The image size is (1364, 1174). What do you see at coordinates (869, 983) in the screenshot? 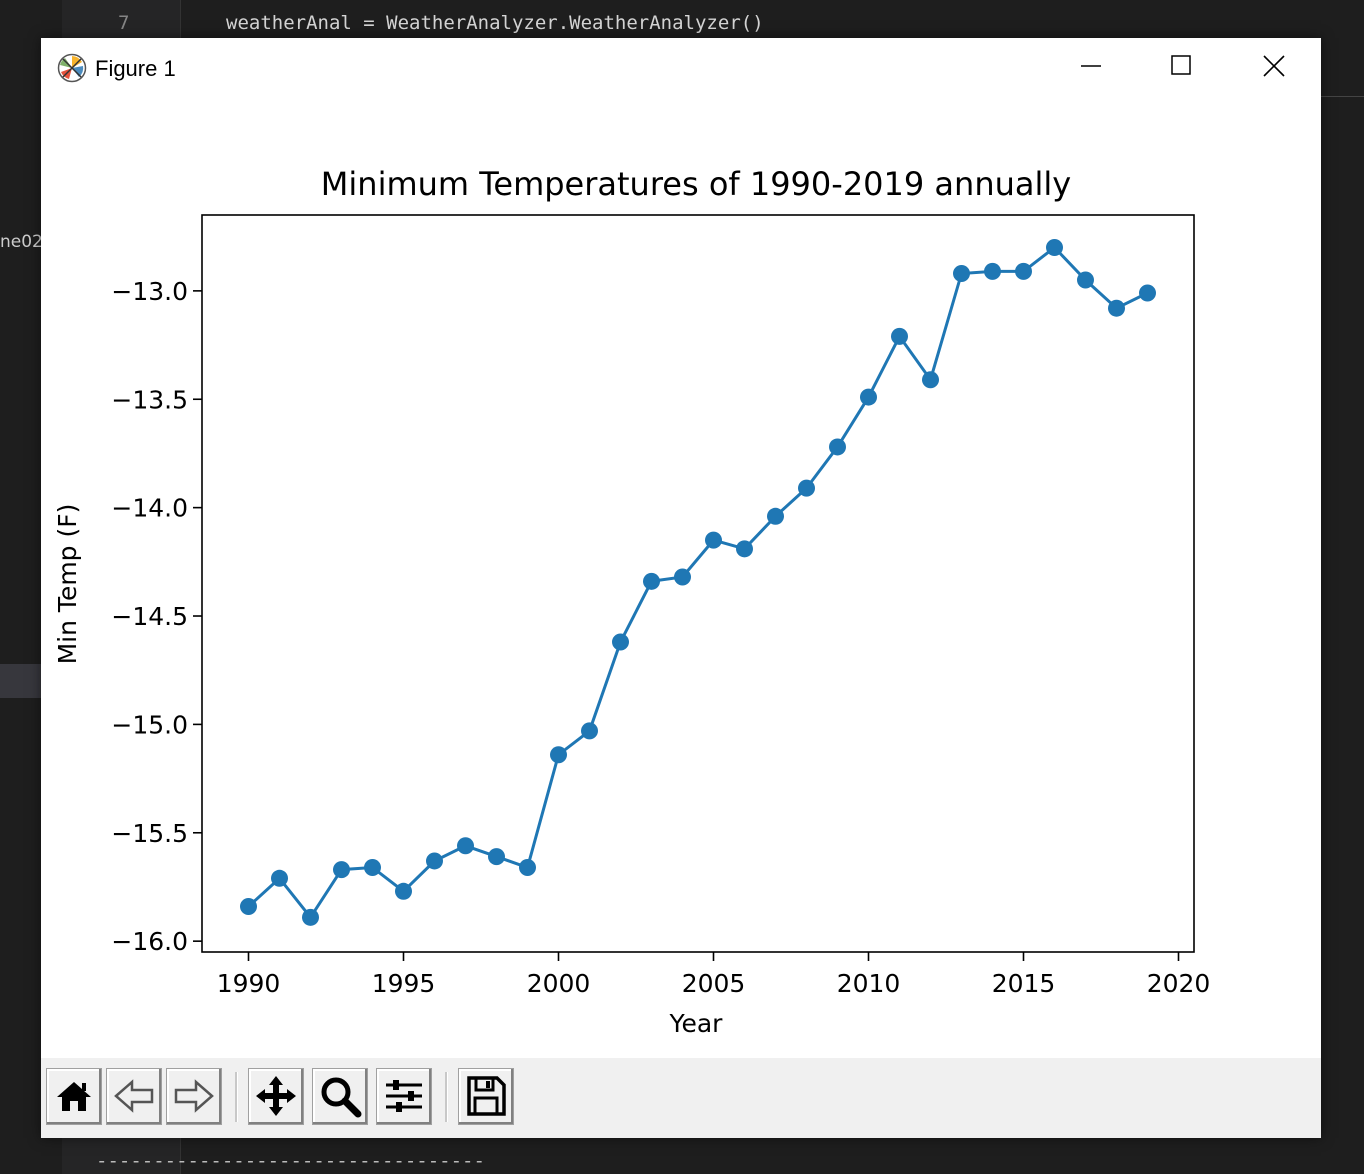
I see `x-tick-label: 2010` at bounding box center [869, 983].